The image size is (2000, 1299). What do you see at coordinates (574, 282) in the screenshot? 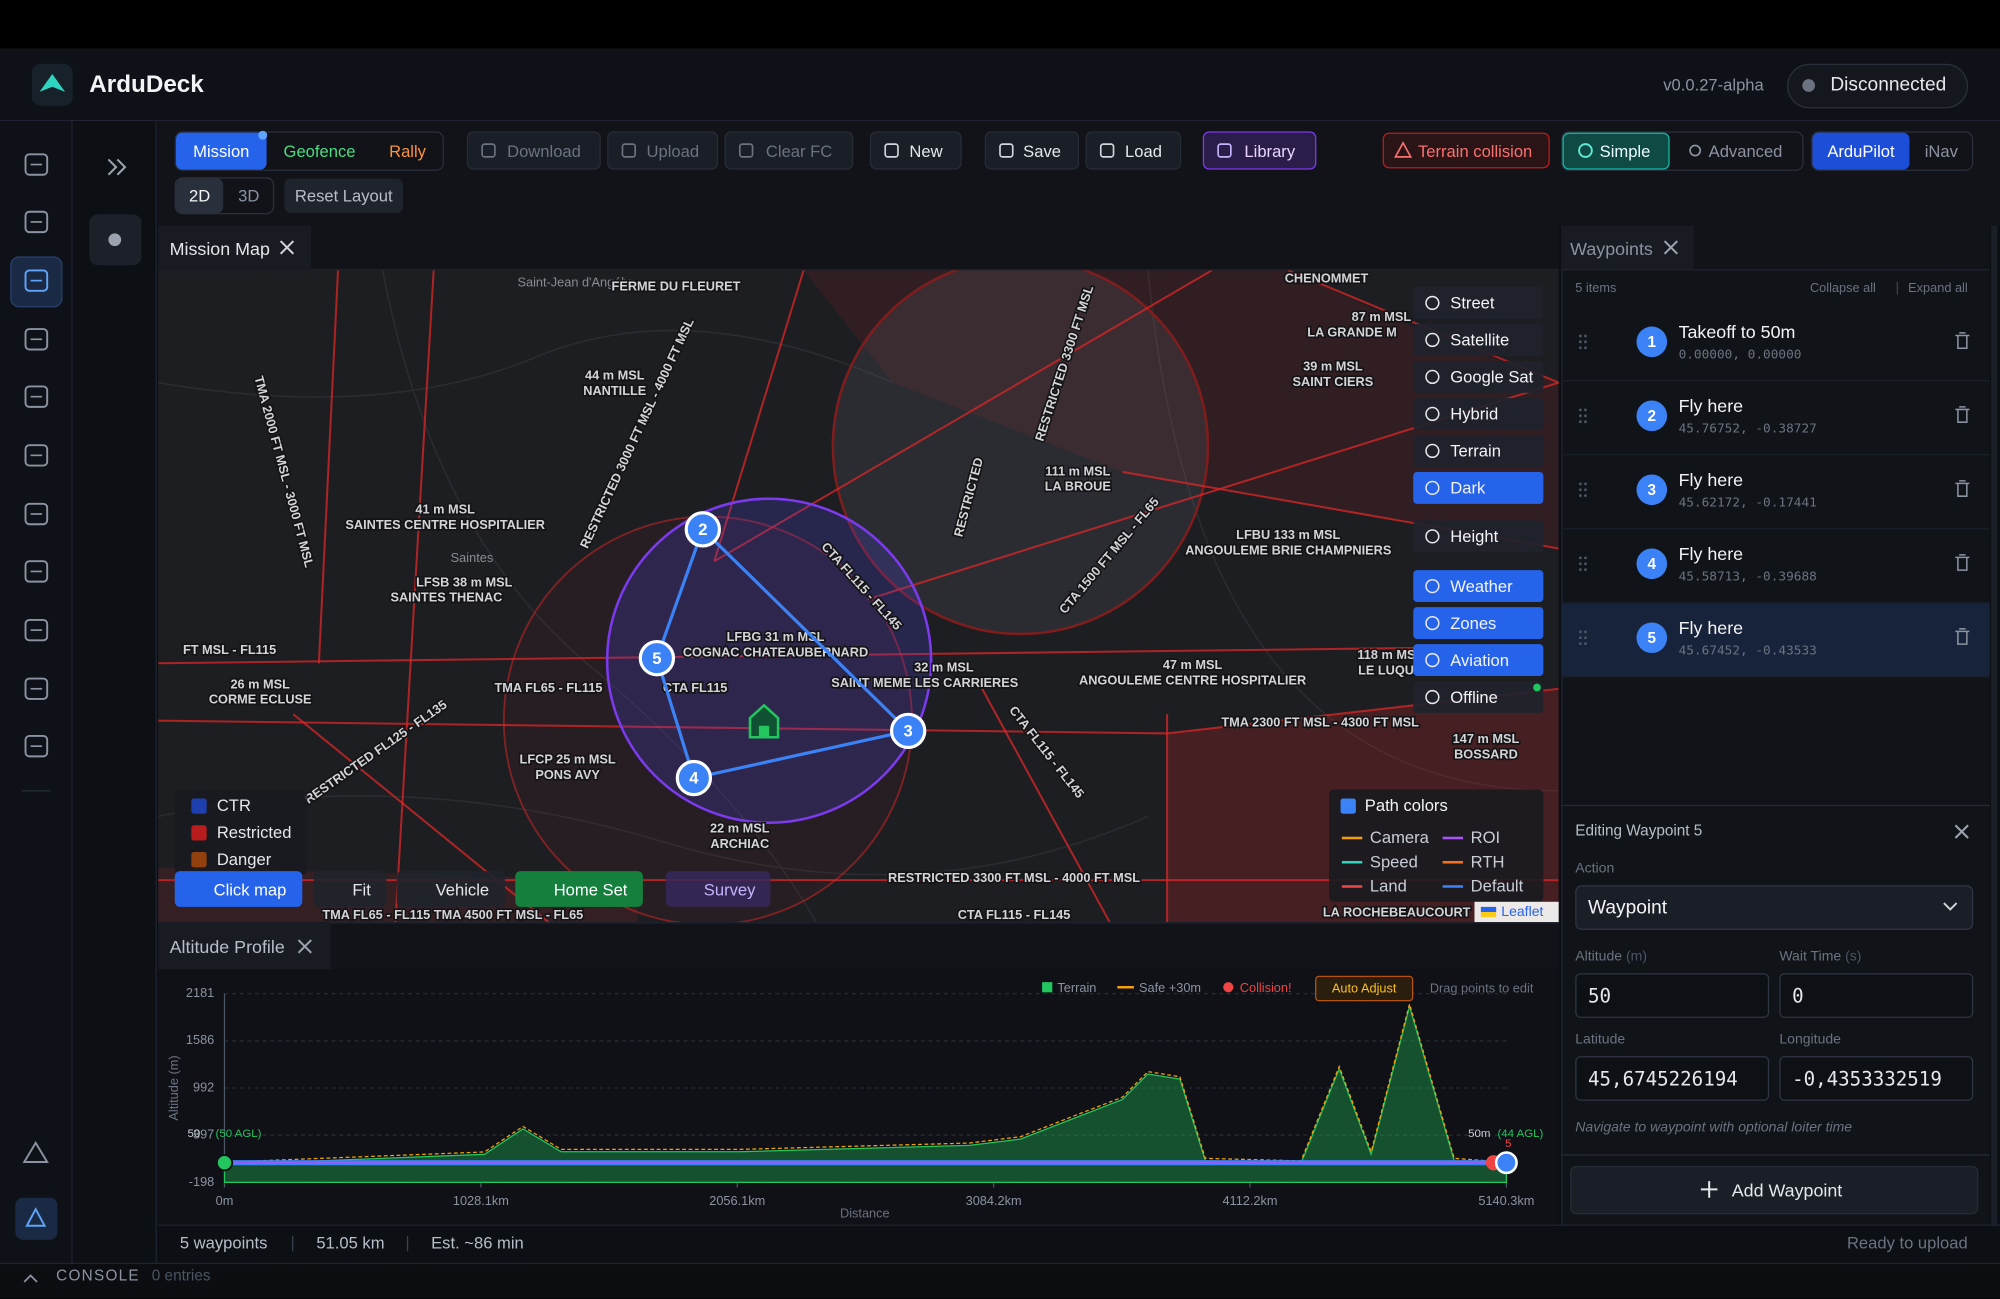
I see `map-label: Saint-Jean d'Angély` at bounding box center [574, 282].